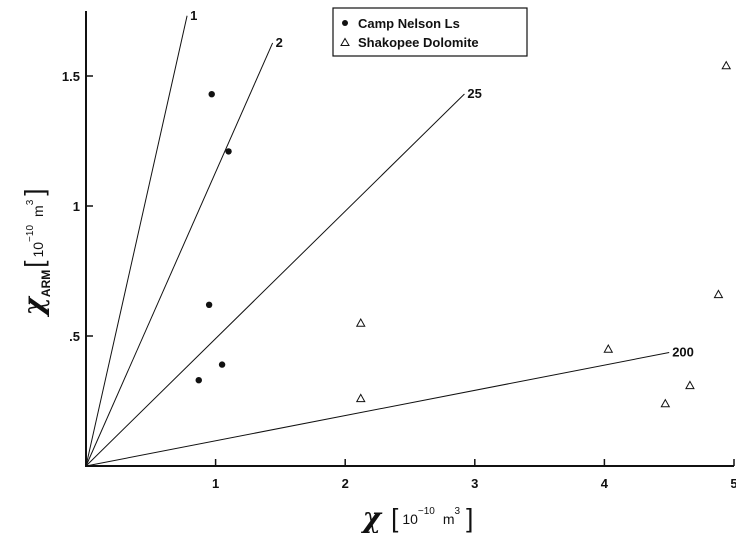 The image size is (736, 533). I want to click on y-tick-label: 1.5, so click(71, 76).